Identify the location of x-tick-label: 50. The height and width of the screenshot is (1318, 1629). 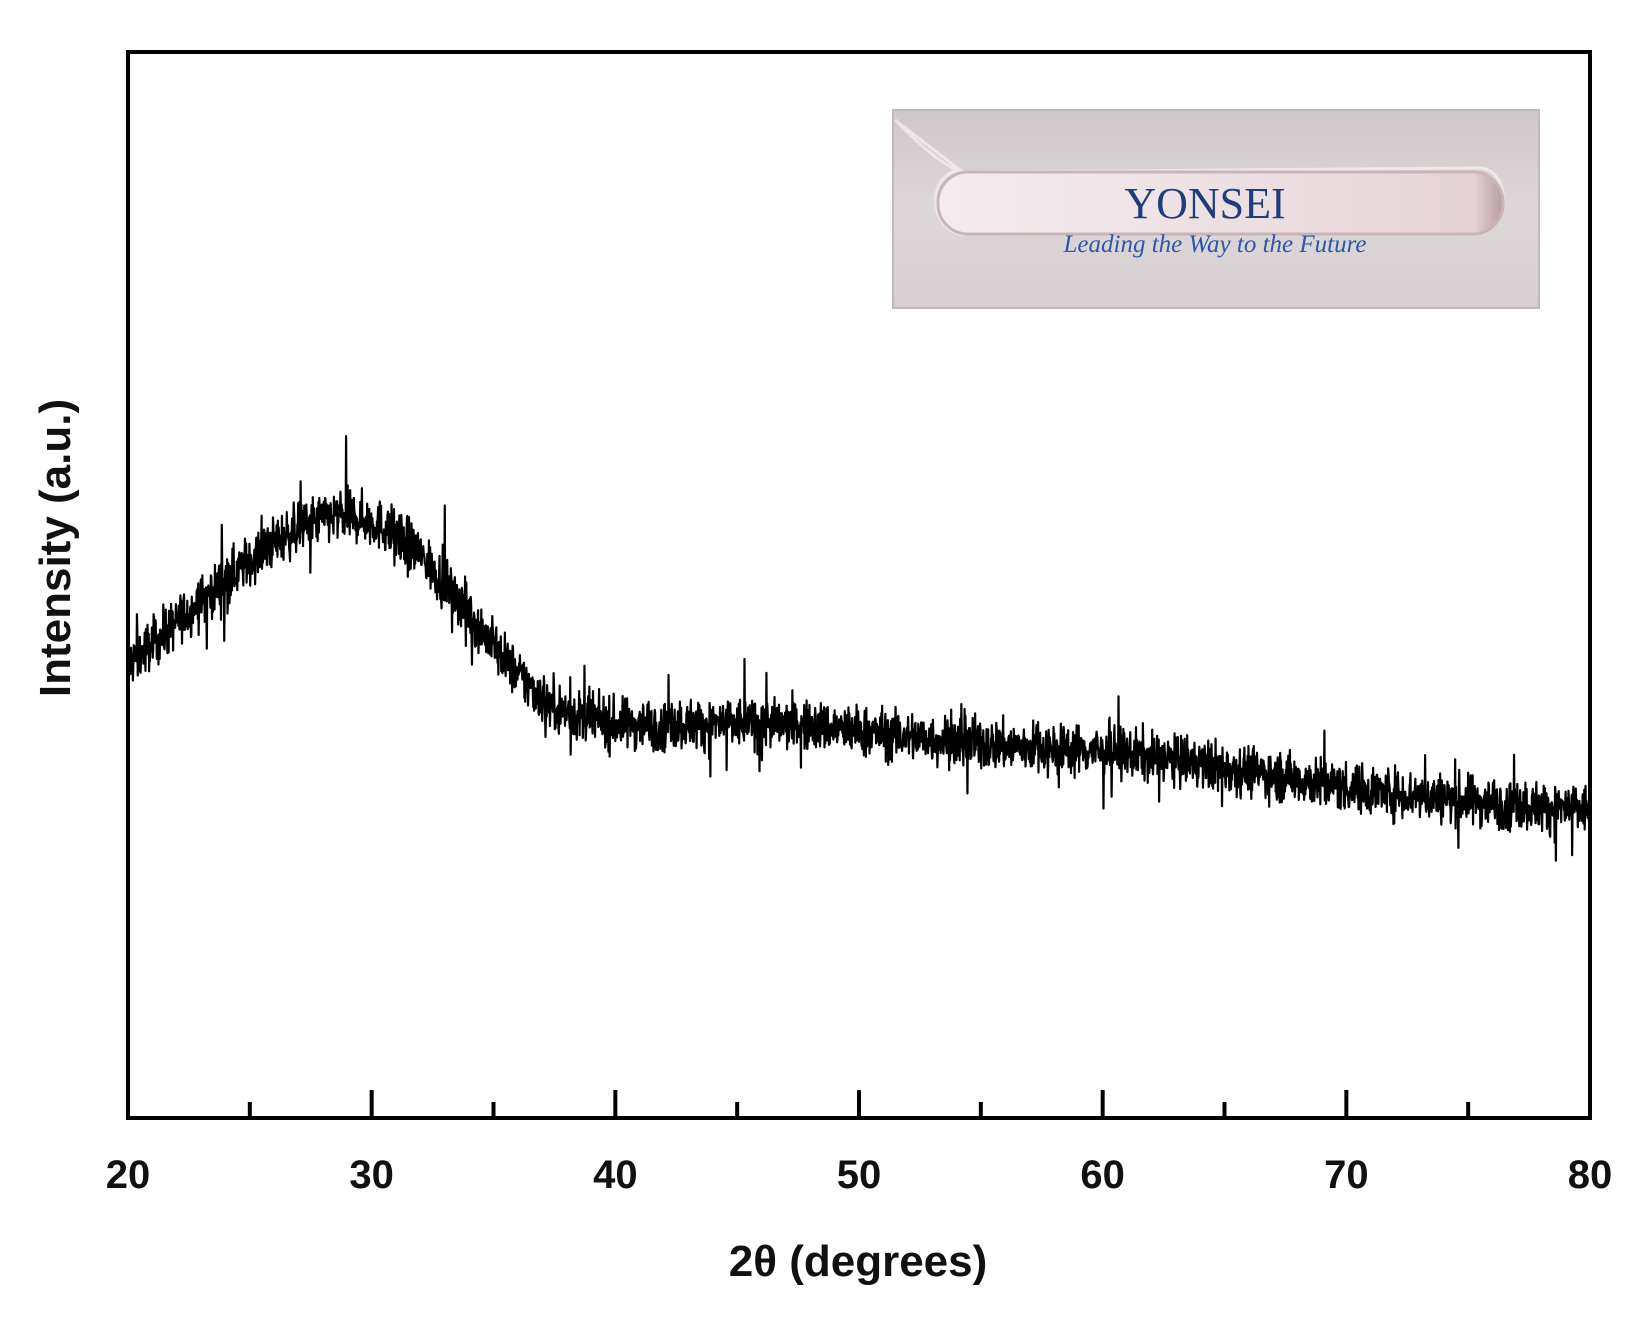
(859, 1175).